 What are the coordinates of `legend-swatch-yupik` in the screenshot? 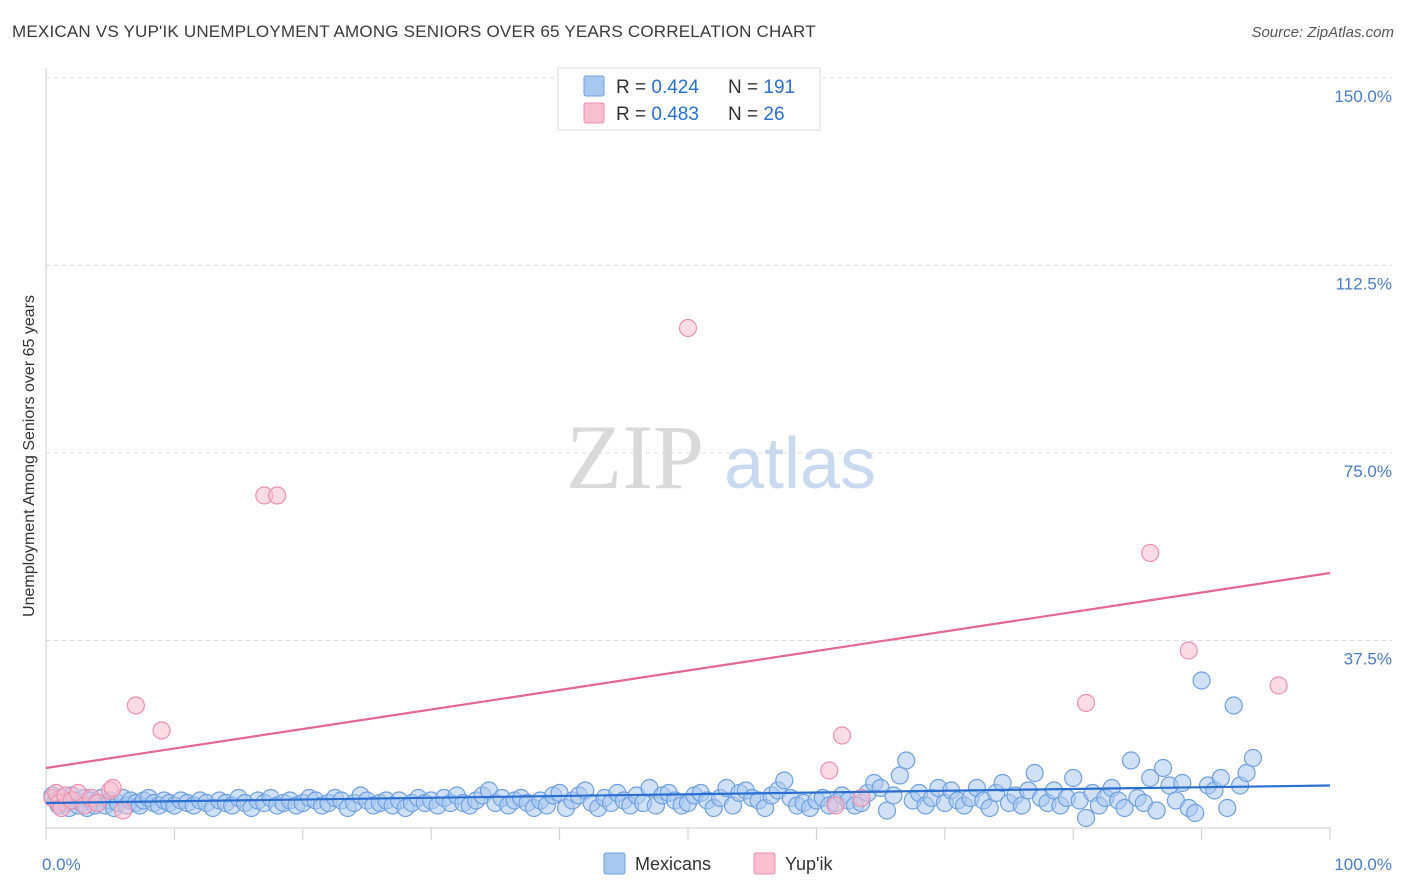 It's located at (594, 113).